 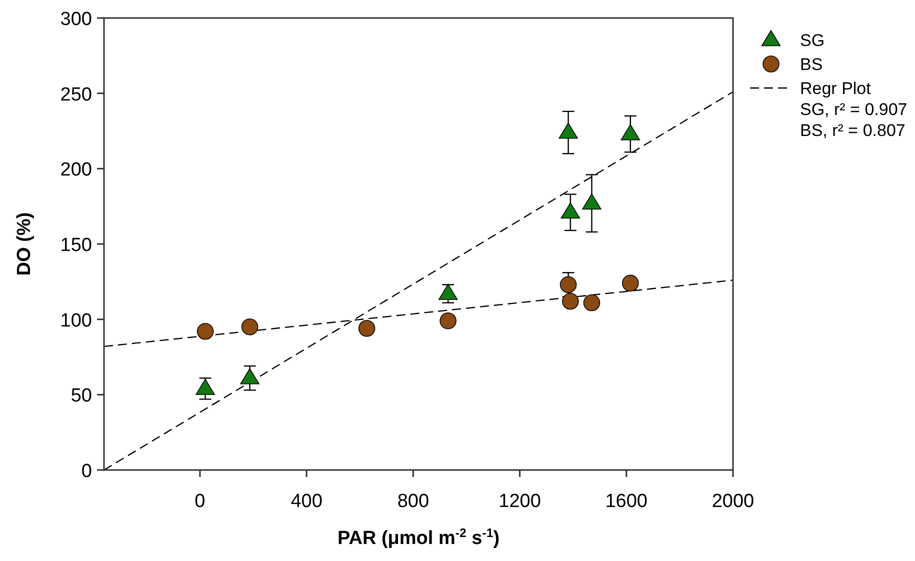 What do you see at coordinates (812, 40) in the screenshot?
I see `legend-label: SG` at bounding box center [812, 40].